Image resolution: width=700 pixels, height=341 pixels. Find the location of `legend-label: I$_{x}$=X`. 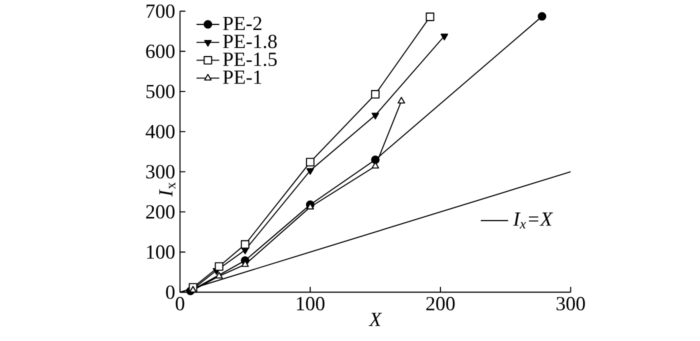

legend-label: I$_{x}$=X is located at coordinates (533, 220).